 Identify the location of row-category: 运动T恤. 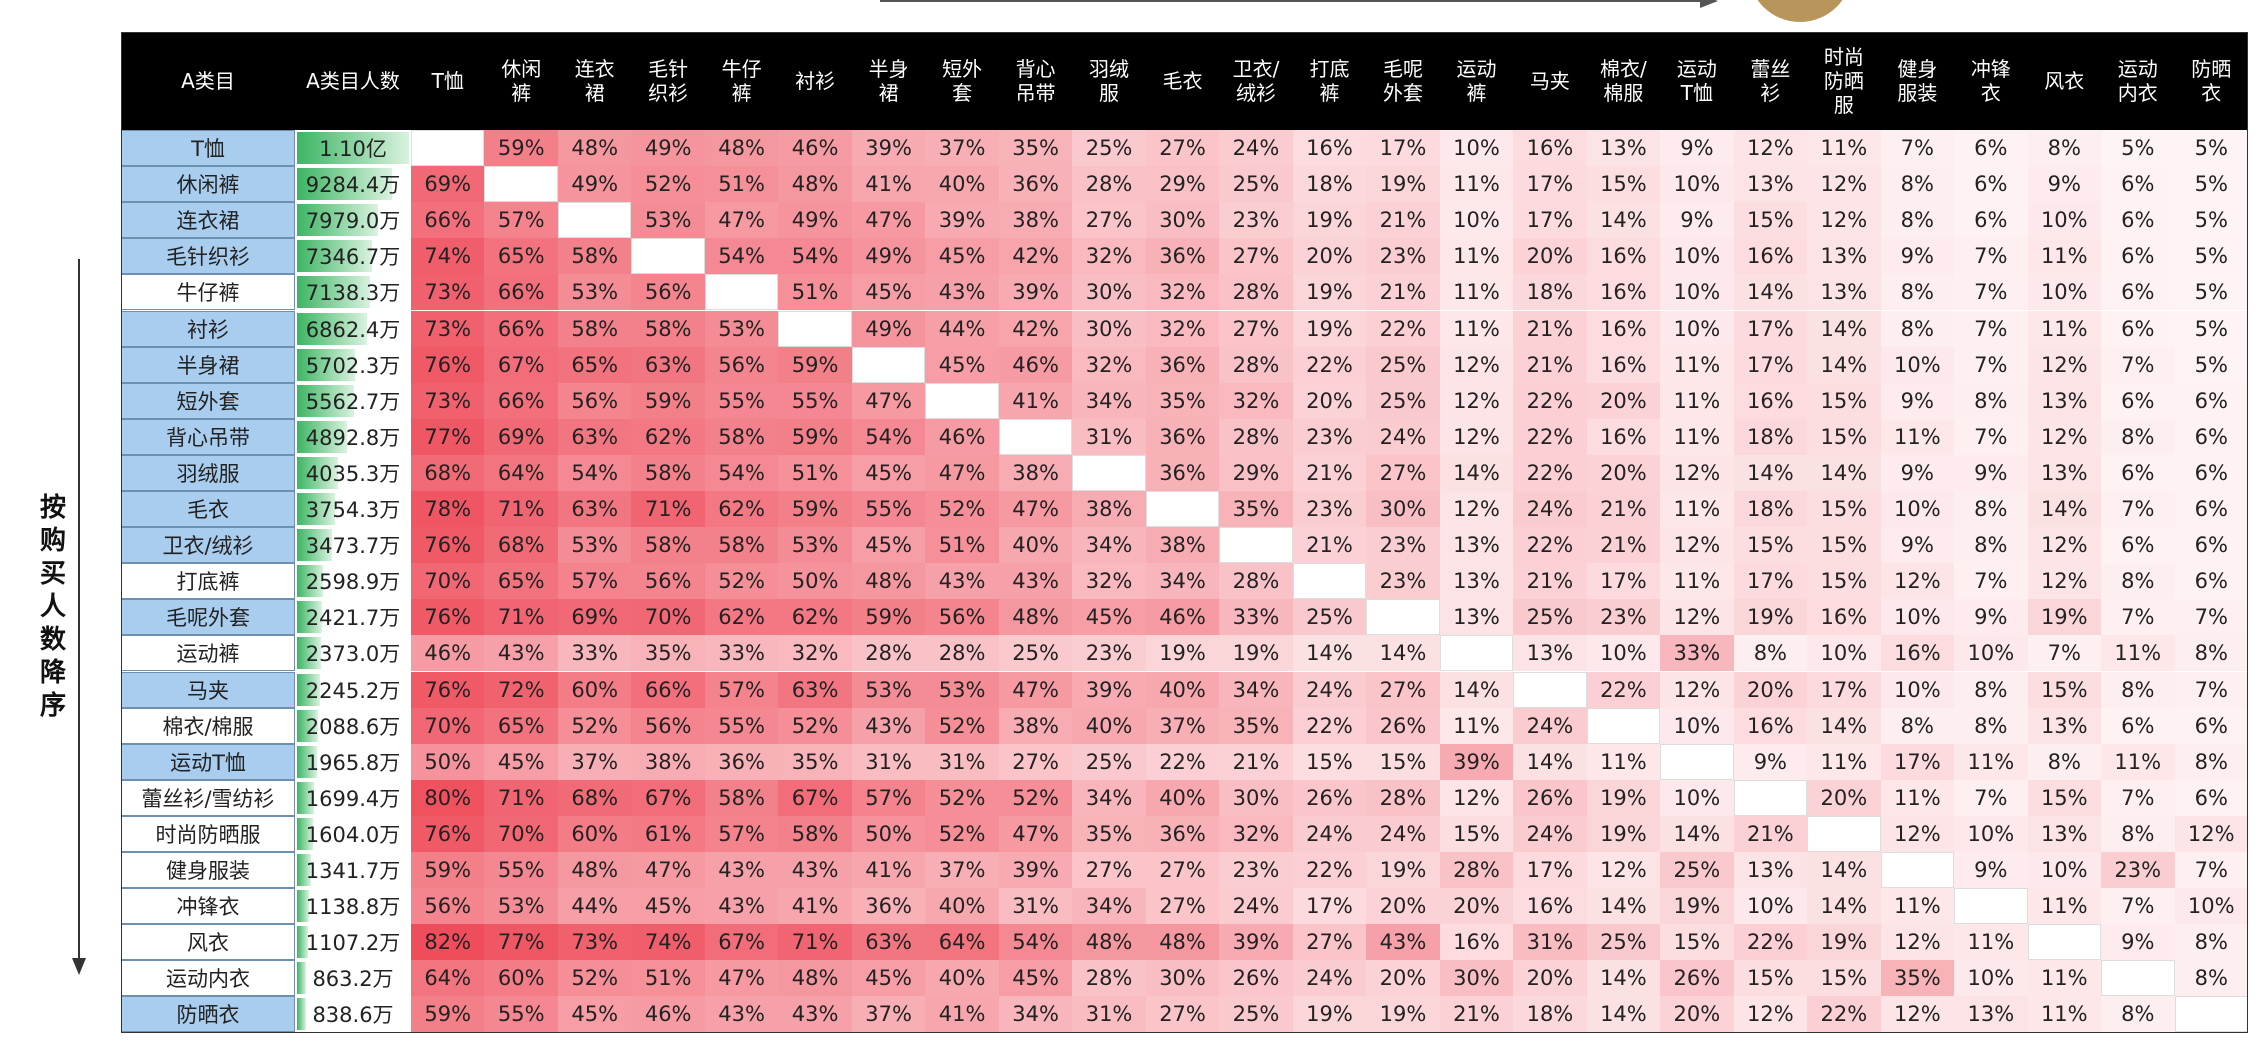
(208, 761).